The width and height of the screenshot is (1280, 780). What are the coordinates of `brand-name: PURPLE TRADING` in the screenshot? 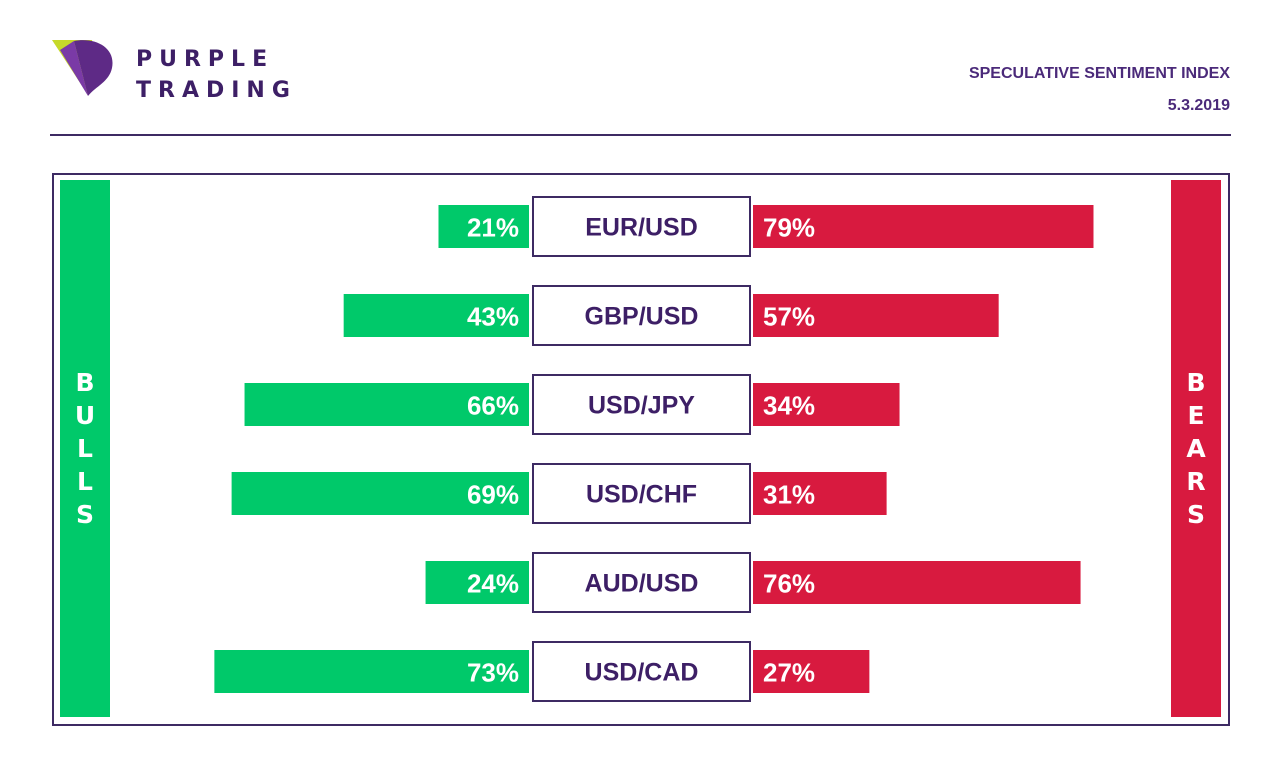 It's located at (216, 75).